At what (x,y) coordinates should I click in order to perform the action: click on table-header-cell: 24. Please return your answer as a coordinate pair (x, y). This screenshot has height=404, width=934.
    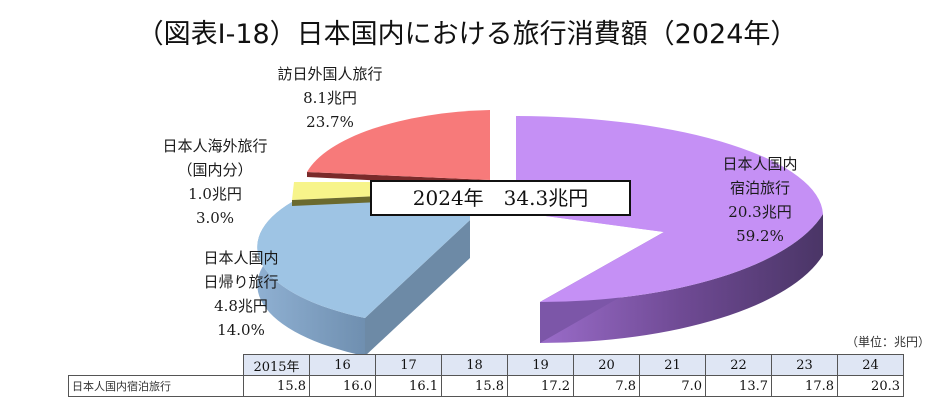
    Looking at the image, I should click on (870, 365).